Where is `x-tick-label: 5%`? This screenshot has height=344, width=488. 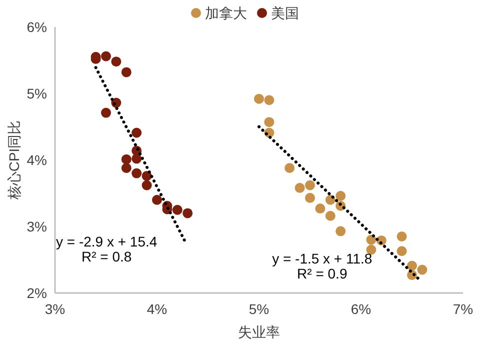
x-tick-label: 5% is located at coordinates (259, 309).